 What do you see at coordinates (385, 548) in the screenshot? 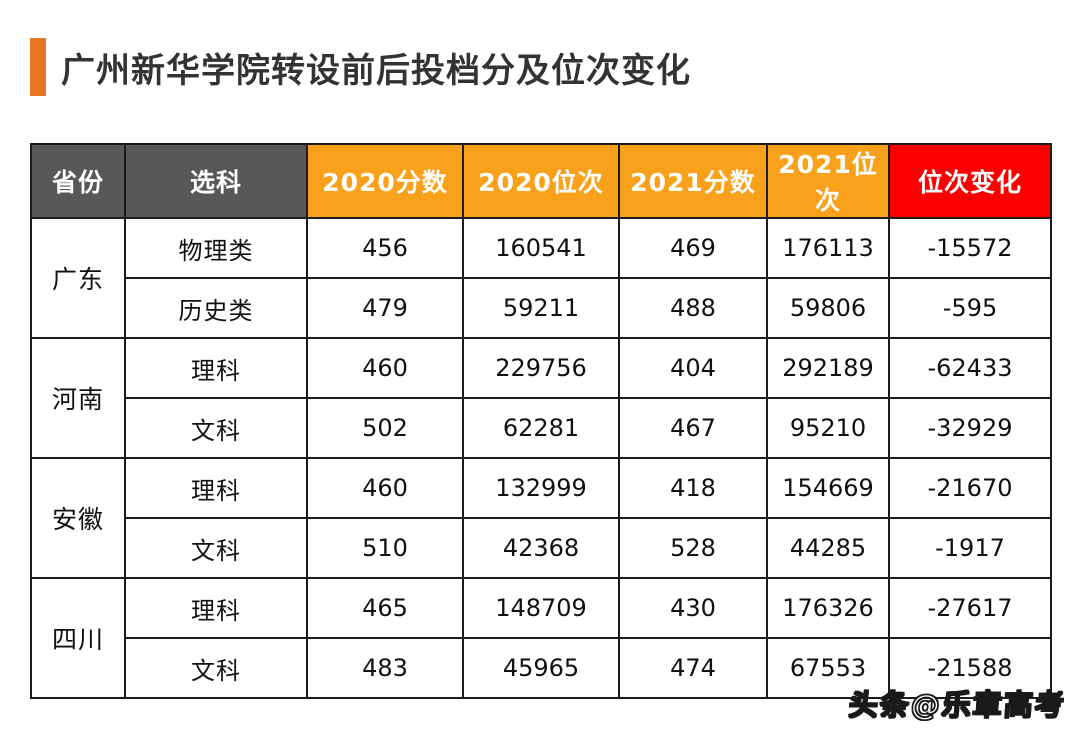
I see `score-2020-cell: 510` at bounding box center [385, 548].